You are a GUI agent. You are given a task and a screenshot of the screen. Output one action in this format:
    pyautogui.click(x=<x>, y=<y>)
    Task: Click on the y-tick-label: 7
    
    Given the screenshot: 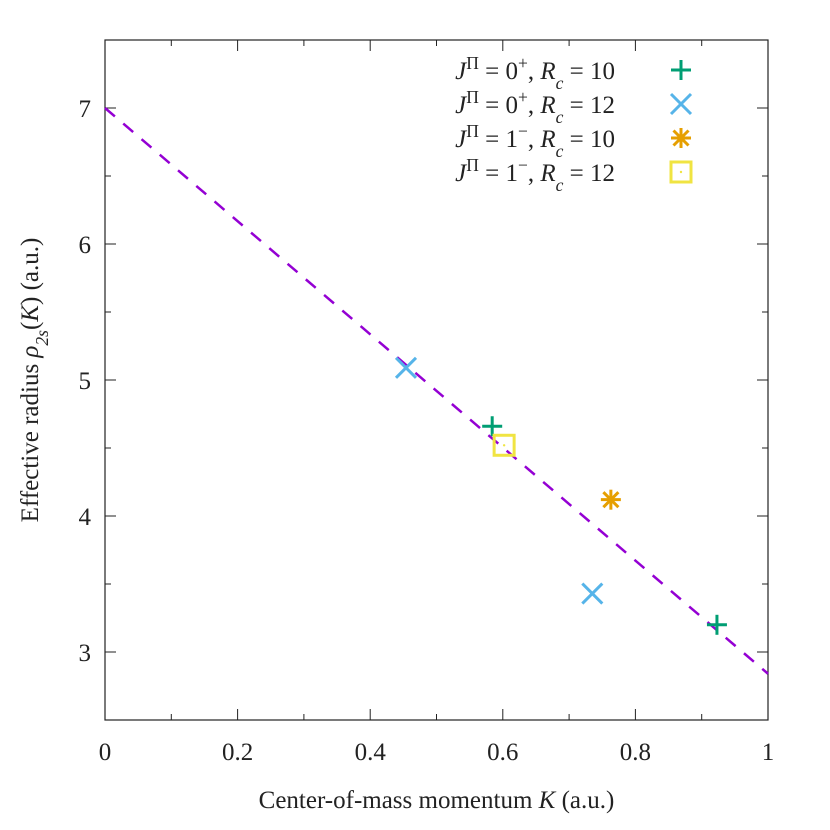 What is the action you would take?
    pyautogui.click(x=85, y=109)
    